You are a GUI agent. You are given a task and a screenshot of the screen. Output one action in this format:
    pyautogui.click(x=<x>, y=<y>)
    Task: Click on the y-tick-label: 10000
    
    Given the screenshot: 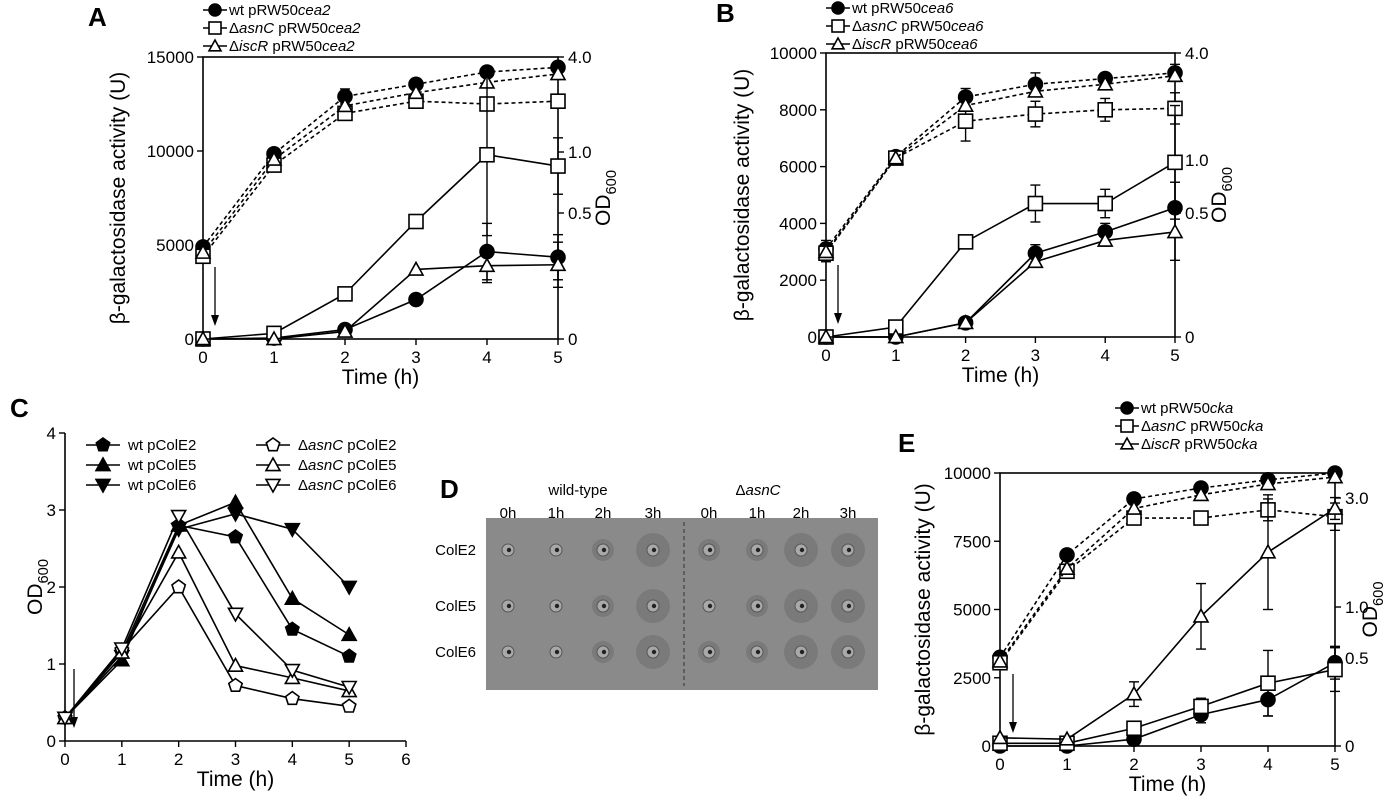 What is the action you would take?
    pyautogui.click(x=793, y=53)
    